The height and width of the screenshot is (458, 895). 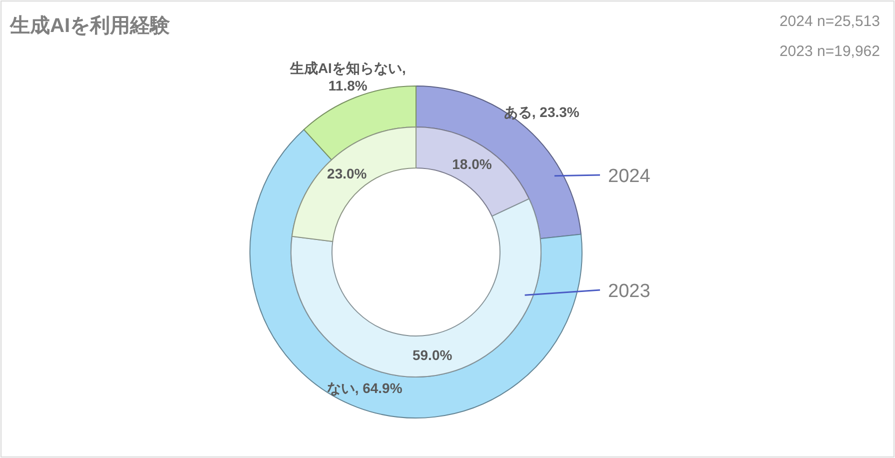 I want to click on slice-label: ある, 23.3%, so click(x=542, y=112).